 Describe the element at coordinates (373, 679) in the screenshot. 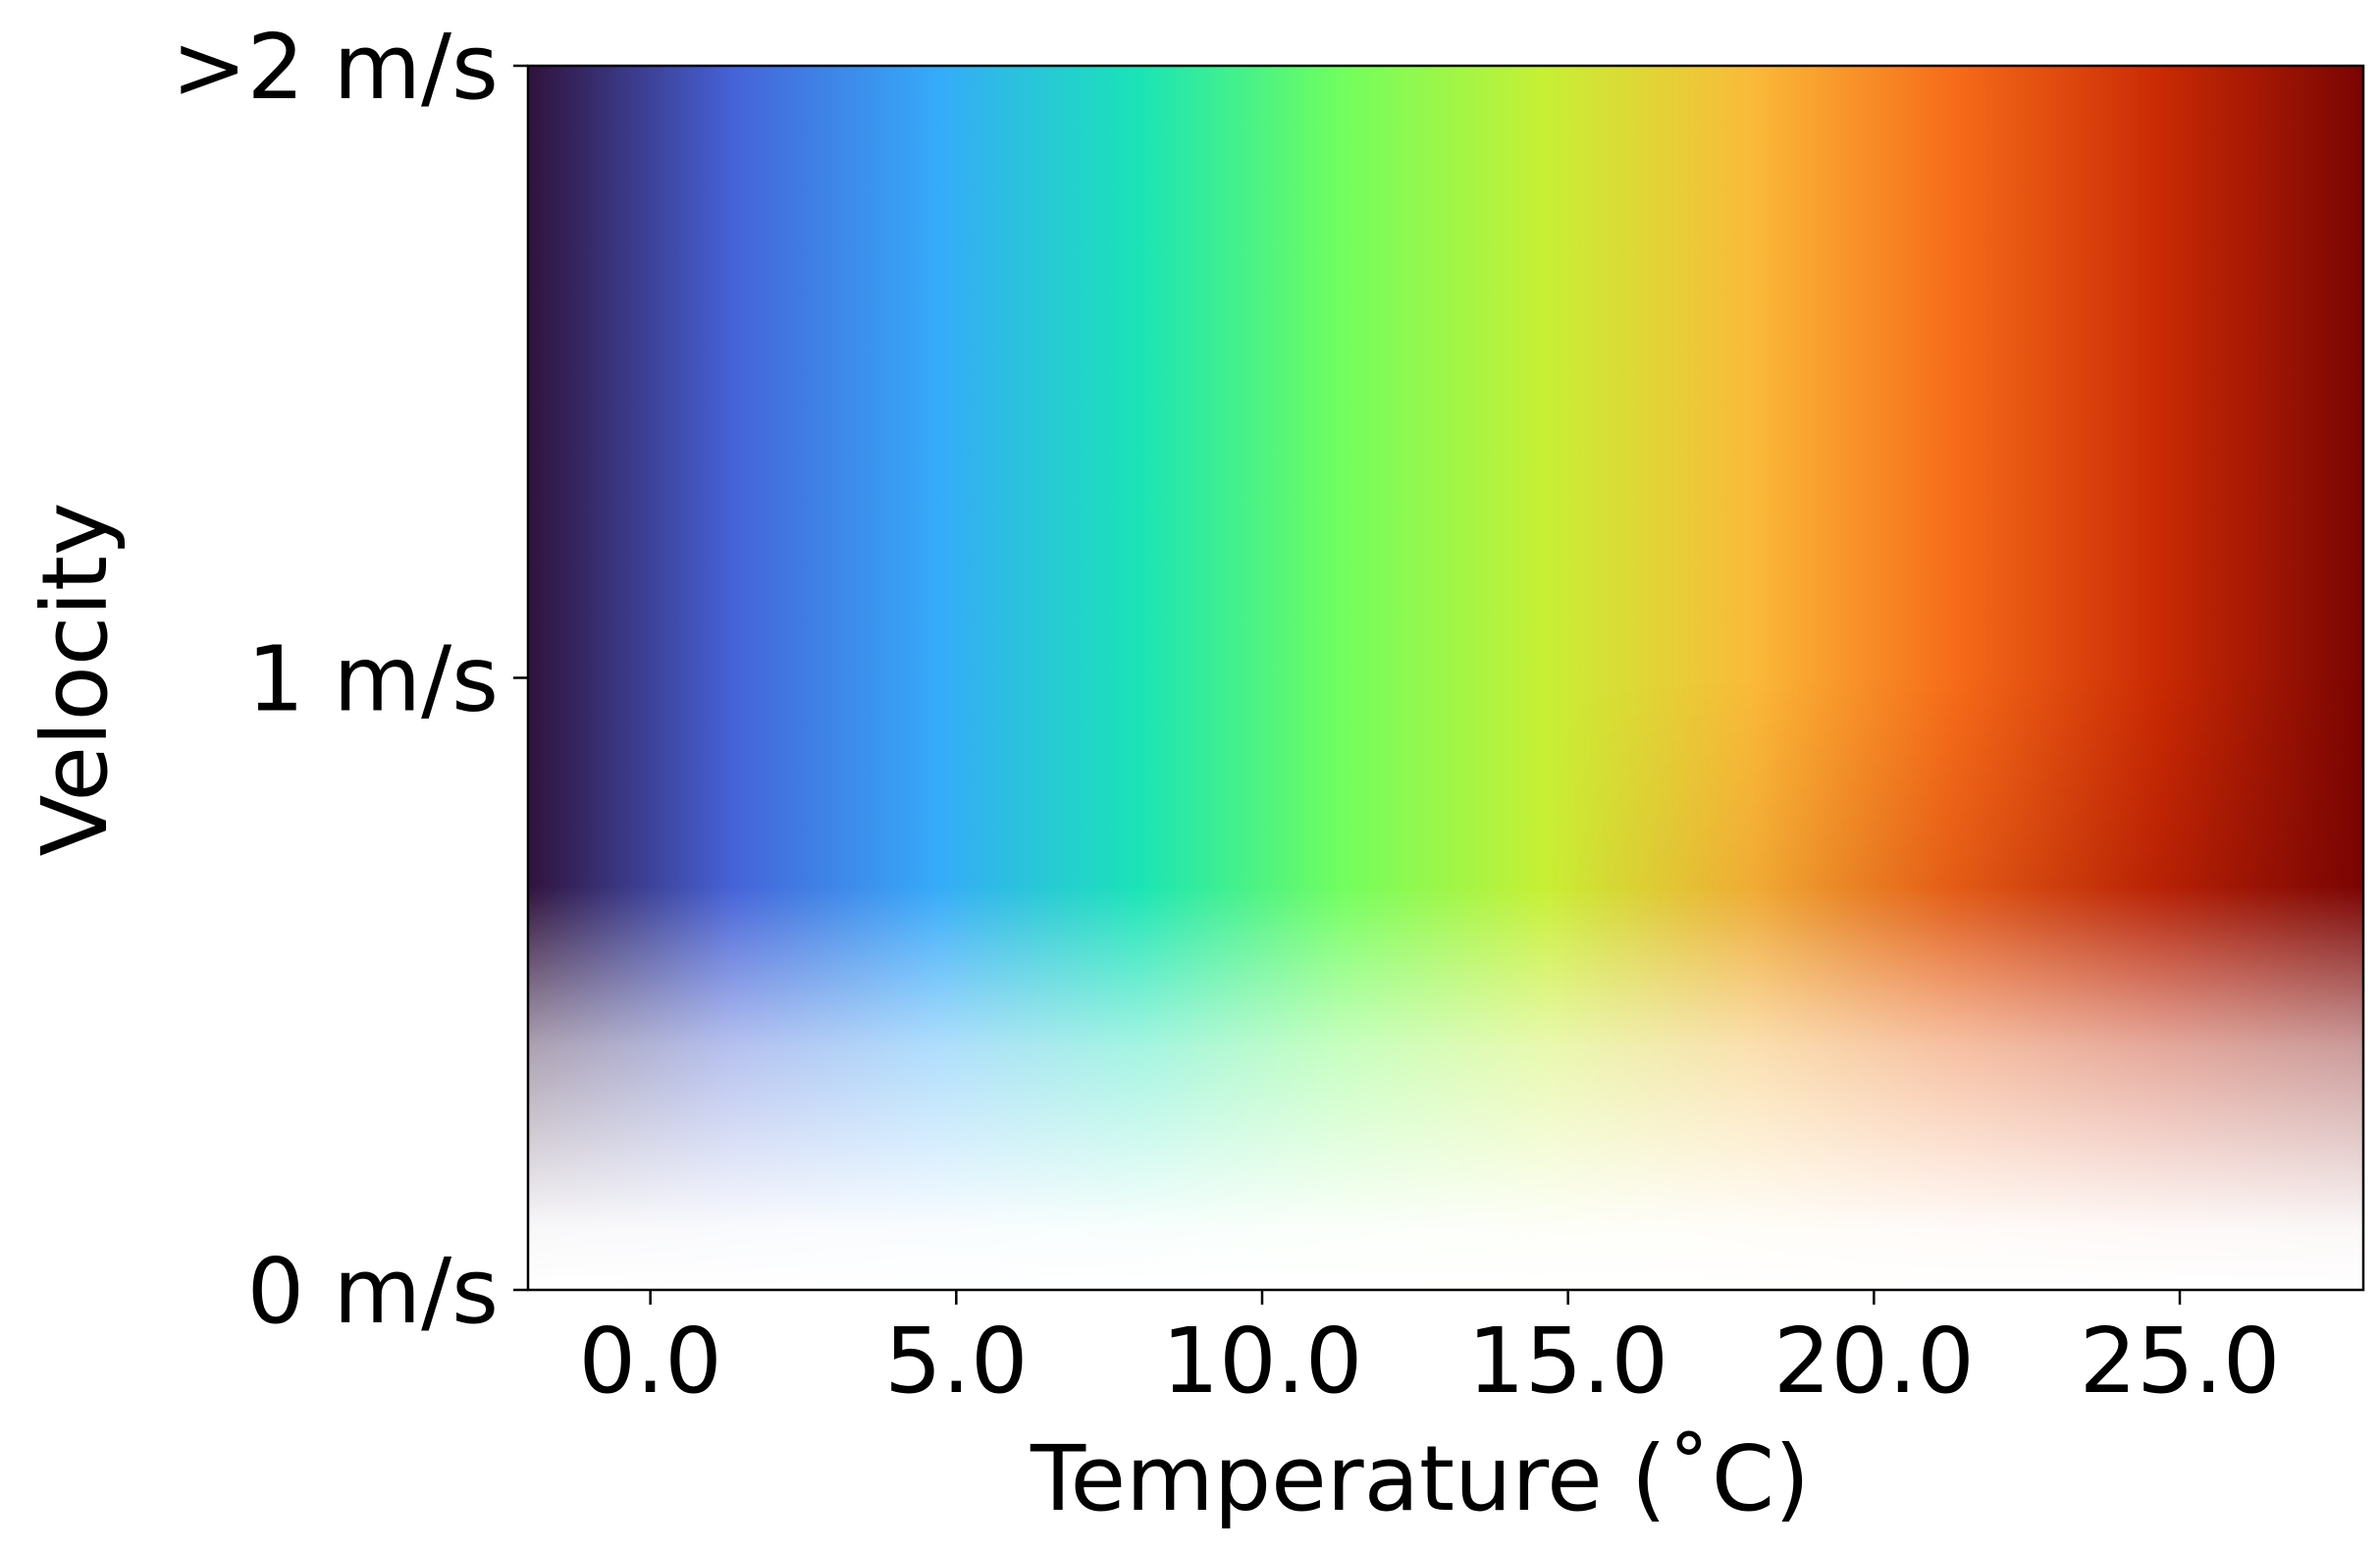

I see `y-tick-label: 1 m/s` at that location.